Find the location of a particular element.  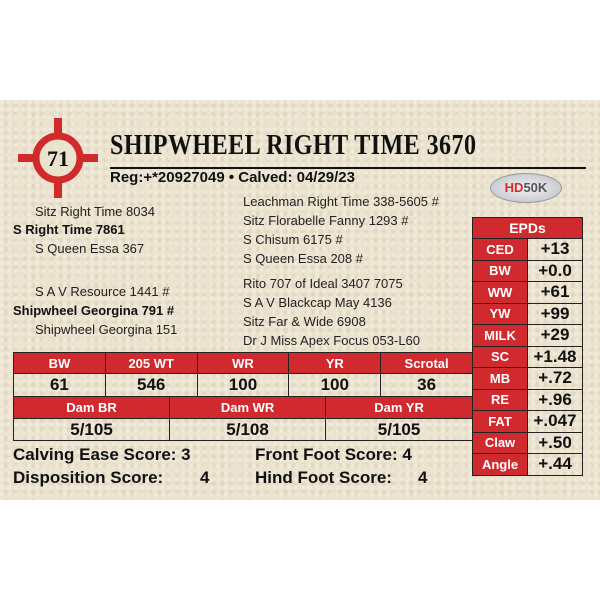

sire-dam: S Queen Essa 367 is located at coordinates (90, 248).